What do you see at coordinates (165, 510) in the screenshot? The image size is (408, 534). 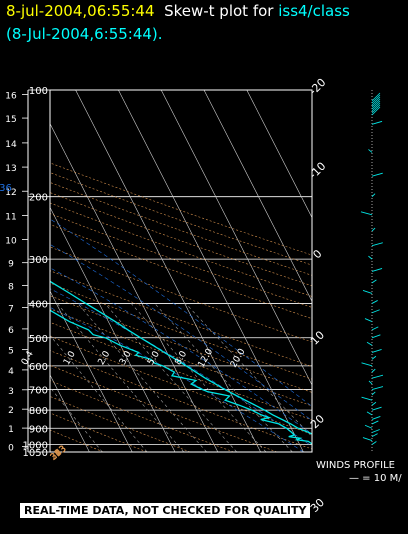 I see `quality-stamp: REAL-TIME DATA, NOT CHECKED FOR QUALITY` at bounding box center [165, 510].